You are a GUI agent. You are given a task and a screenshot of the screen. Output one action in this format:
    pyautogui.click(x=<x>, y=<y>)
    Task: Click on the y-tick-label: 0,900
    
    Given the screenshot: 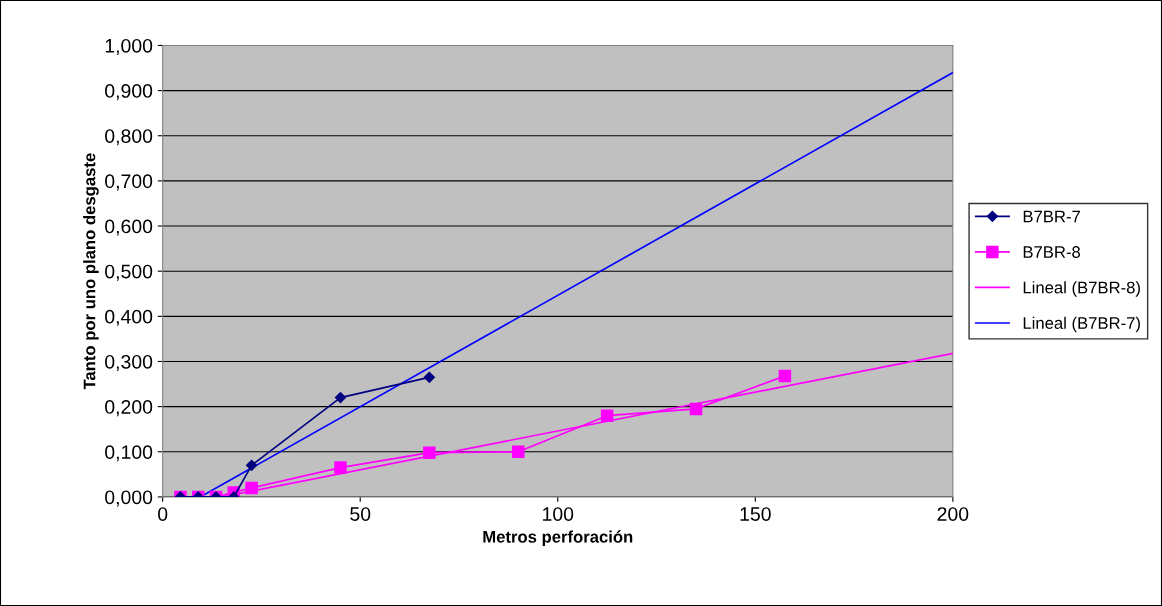 What is the action you would take?
    pyautogui.click(x=129, y=92)
    